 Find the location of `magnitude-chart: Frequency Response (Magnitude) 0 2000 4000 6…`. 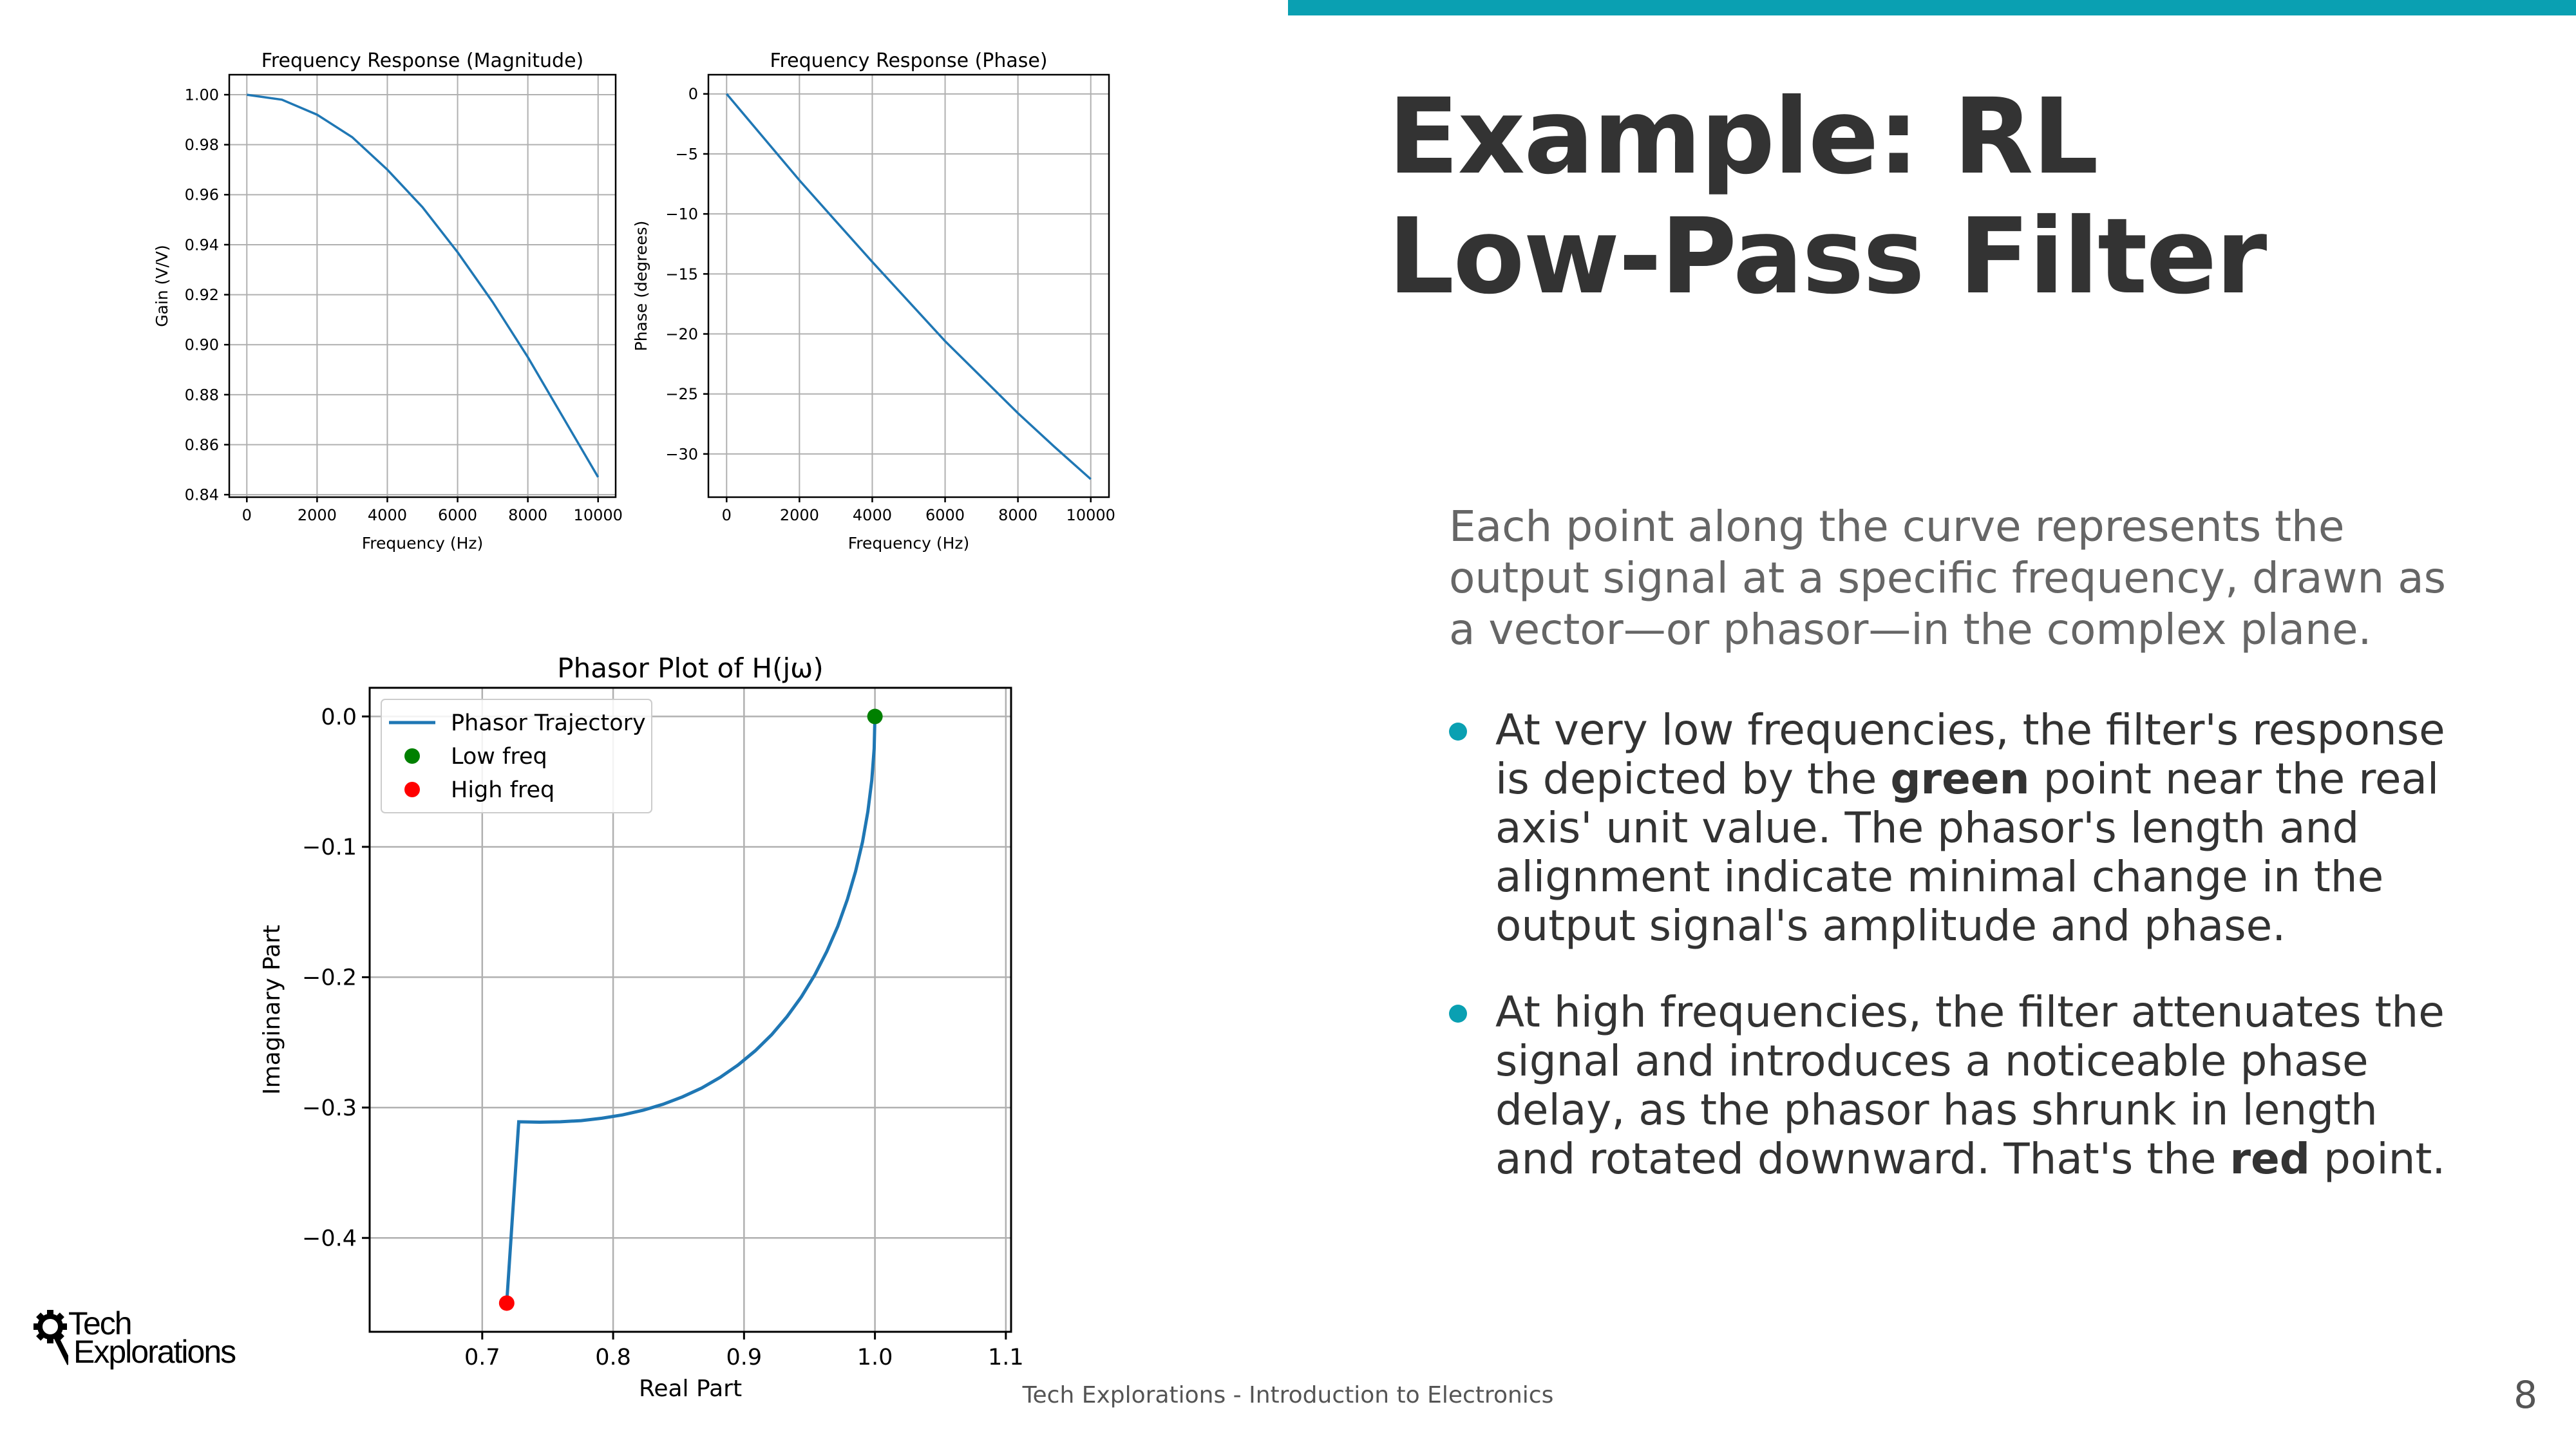

magnitude-chart: Frequency Response (Magnitude) 0 2000 4000 6… is located at coordinates (388, 301).